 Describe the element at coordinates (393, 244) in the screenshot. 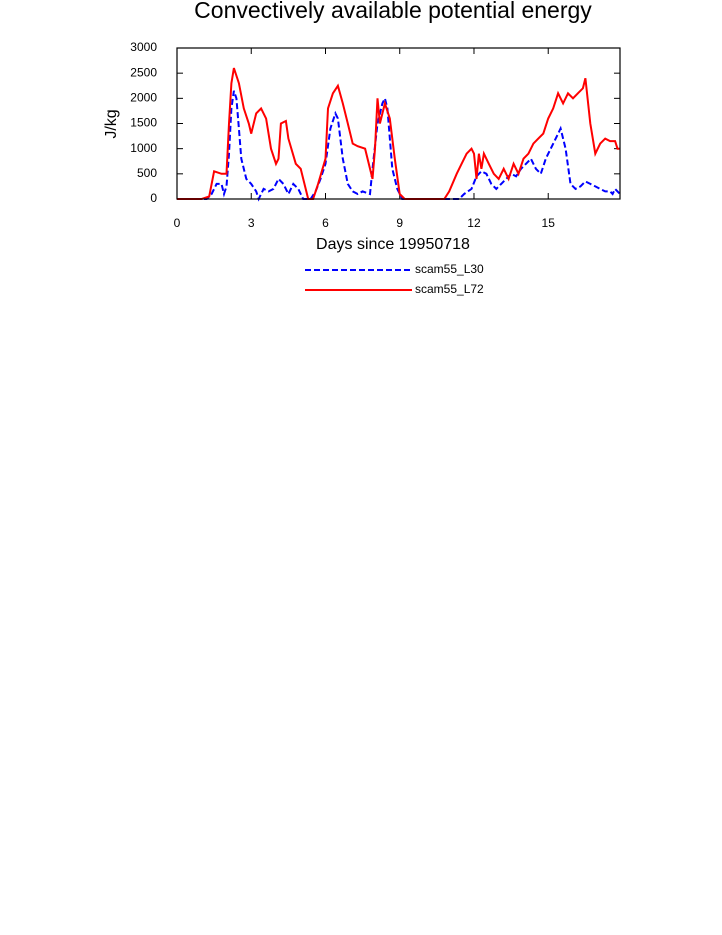

I see `x-axis-label: Days since 19950718` at that location.